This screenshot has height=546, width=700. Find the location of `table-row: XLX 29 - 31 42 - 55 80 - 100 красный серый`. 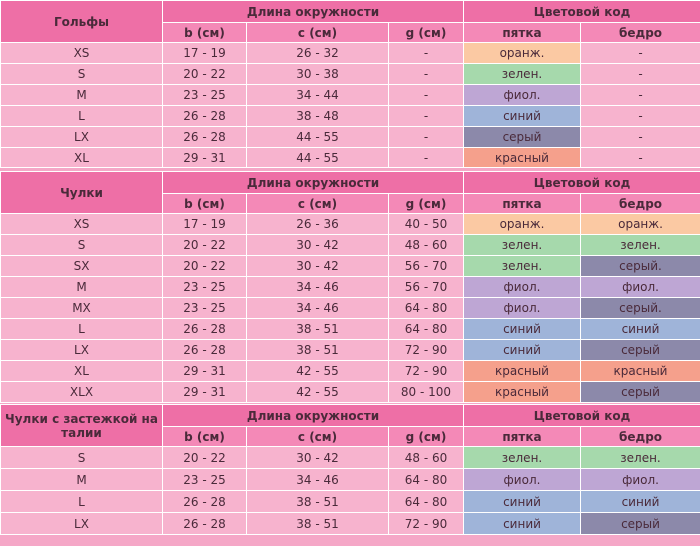

table-row: XLX 29 - 31 42 - 55 80 - 100 красный серый is located at coordinates (350, 392).